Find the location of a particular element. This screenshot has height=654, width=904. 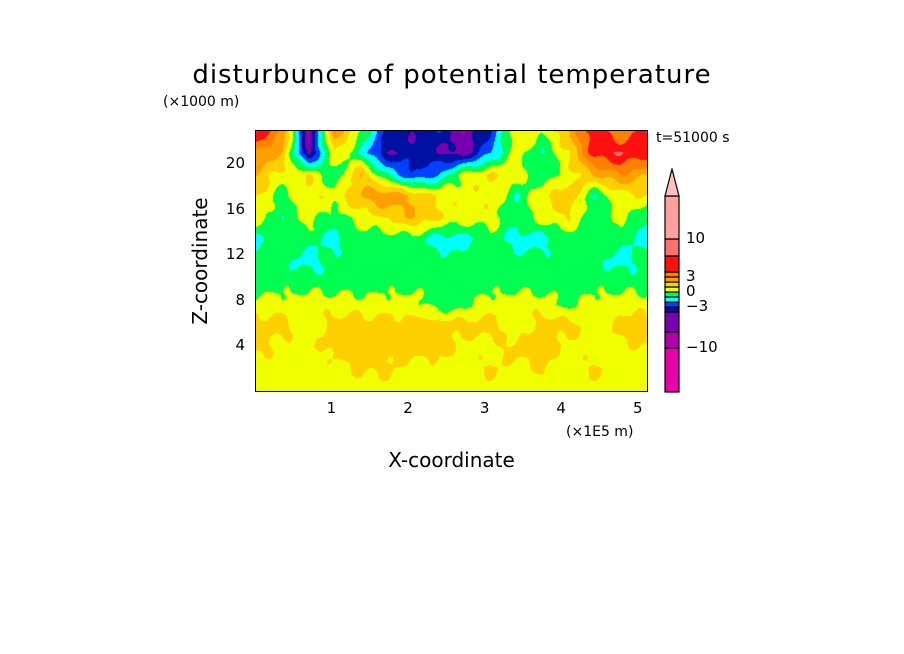

colorbar-label: 10 is located at coordinates (696, 238).